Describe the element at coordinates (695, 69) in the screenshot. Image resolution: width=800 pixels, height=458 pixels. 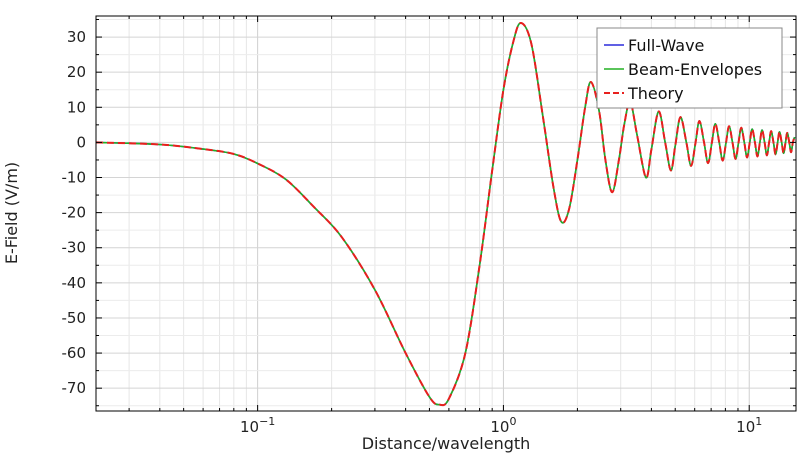
I see `legend-label-beam-envelopes: Beam-Envelopes` at that location.